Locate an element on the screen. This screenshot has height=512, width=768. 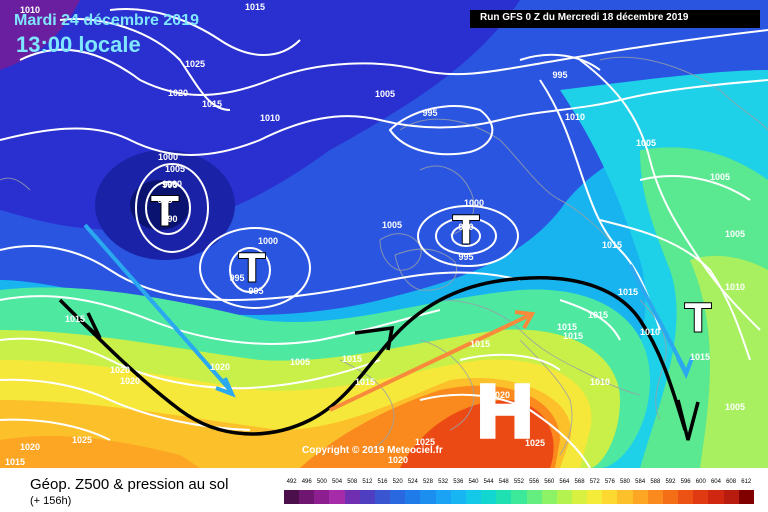
scale-value: 568 is located at coordinates (579, 482).